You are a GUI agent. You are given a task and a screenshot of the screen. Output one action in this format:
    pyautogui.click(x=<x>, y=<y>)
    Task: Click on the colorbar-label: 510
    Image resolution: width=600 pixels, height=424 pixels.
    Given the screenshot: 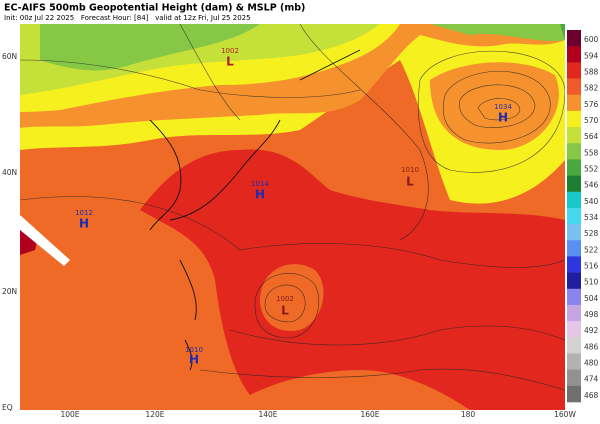 What is the action you would take?
    pyautogui.click(x=591, y=282)
    